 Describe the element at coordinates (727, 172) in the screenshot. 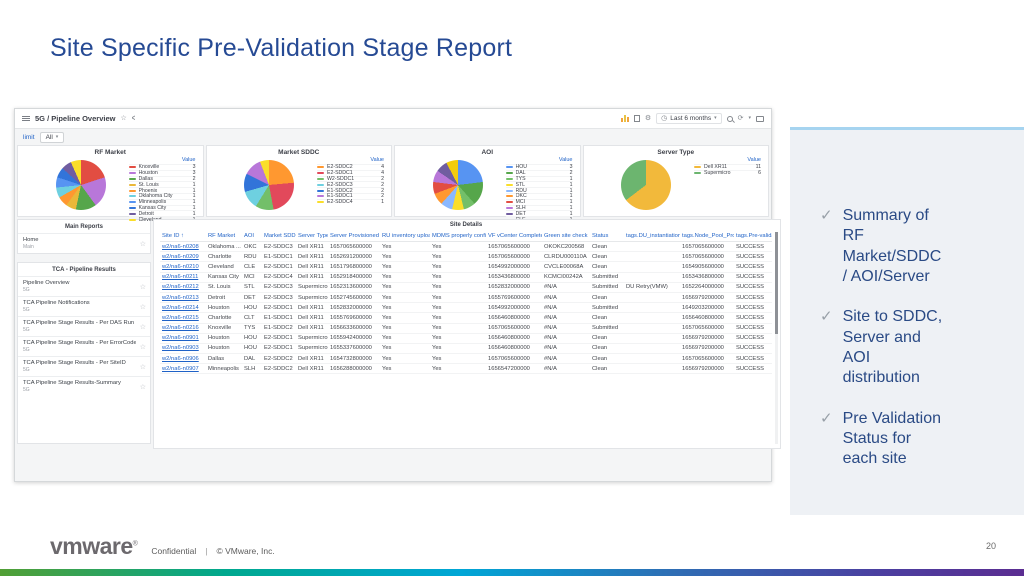

I see `legend-row: Supermicro 6` at that location.